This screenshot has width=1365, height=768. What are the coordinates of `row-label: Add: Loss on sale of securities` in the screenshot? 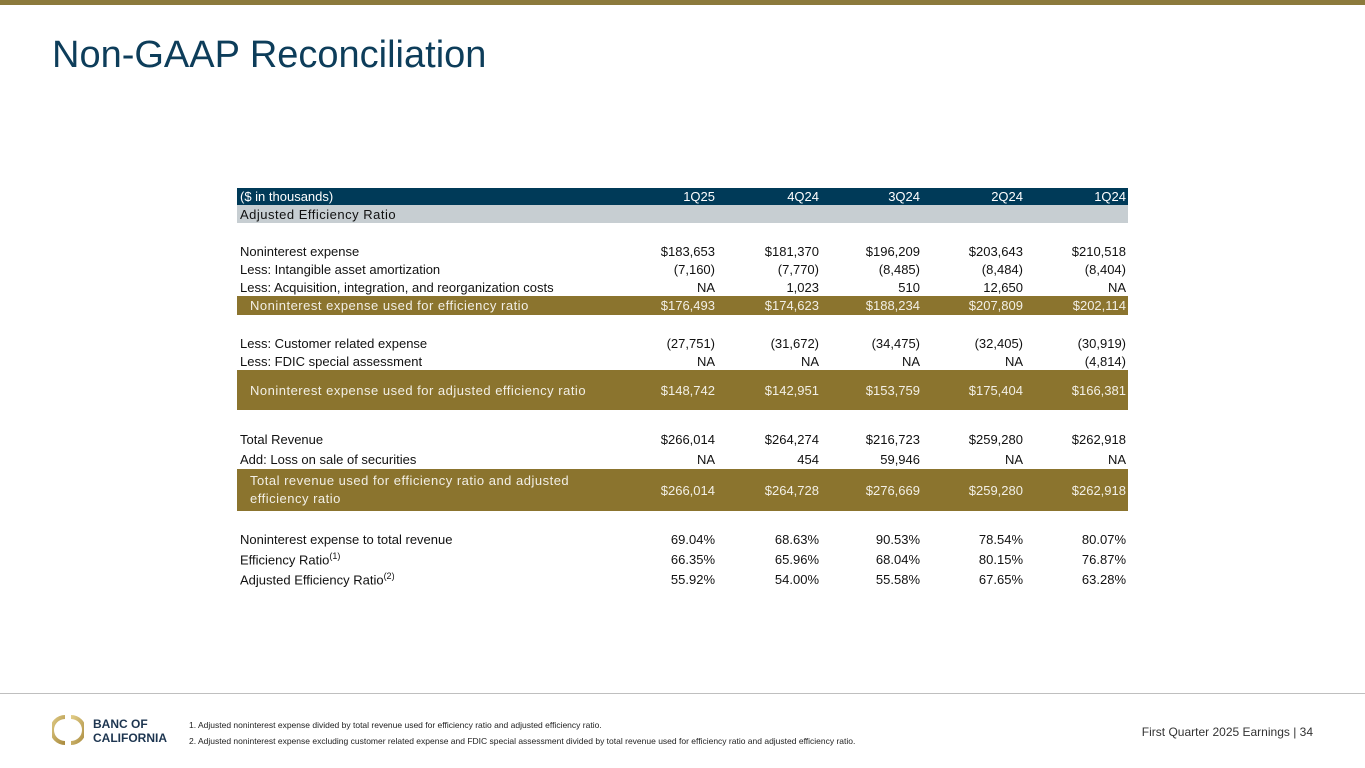 It's located at (424, 459).